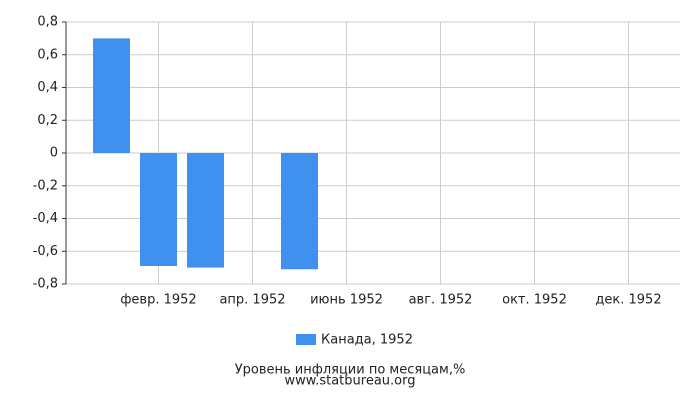 Image resolution: width=700 pixels, height=400 pixels. Describe the element at coordinates (628, 300) in the screenshot. I see `x-tick-label: дек. 1952` at that location.